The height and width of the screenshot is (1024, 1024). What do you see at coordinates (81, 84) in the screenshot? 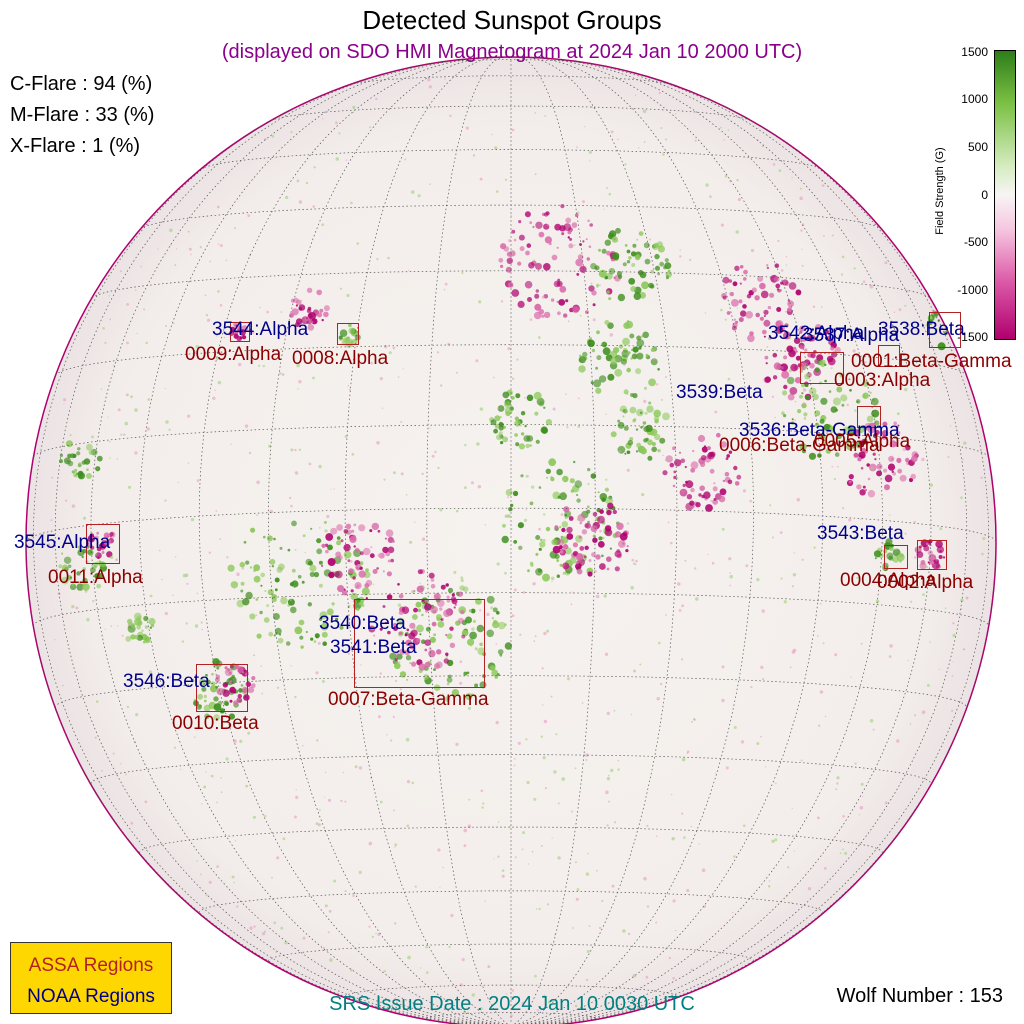
I see `c-flare-probability: C-Flare : 94 (%)` at bounding box center [81, 84].